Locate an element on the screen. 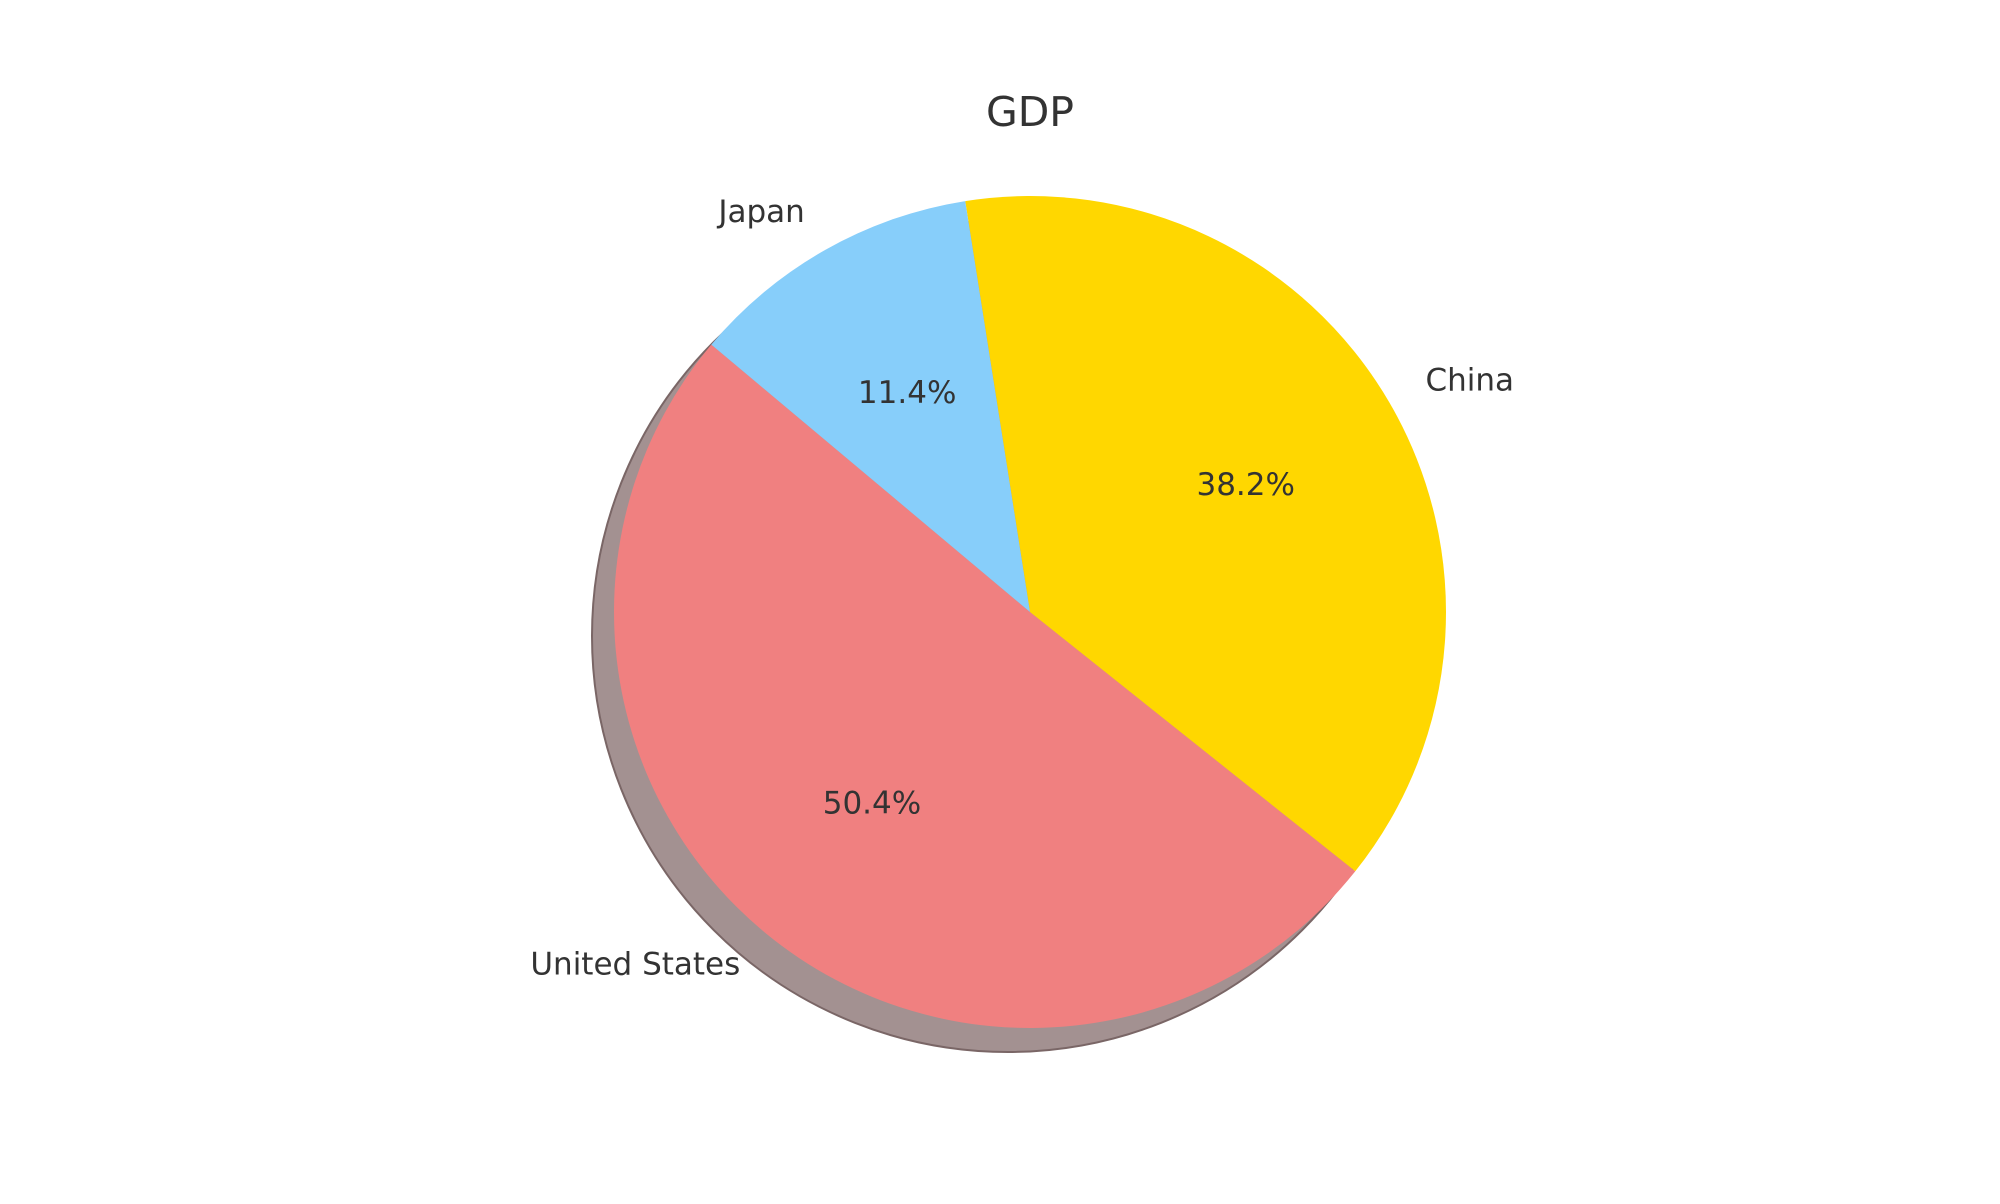 The height and width of the screenshot is (1204, 2000). slice-label-china: China is located at coordinates (1469, 380).